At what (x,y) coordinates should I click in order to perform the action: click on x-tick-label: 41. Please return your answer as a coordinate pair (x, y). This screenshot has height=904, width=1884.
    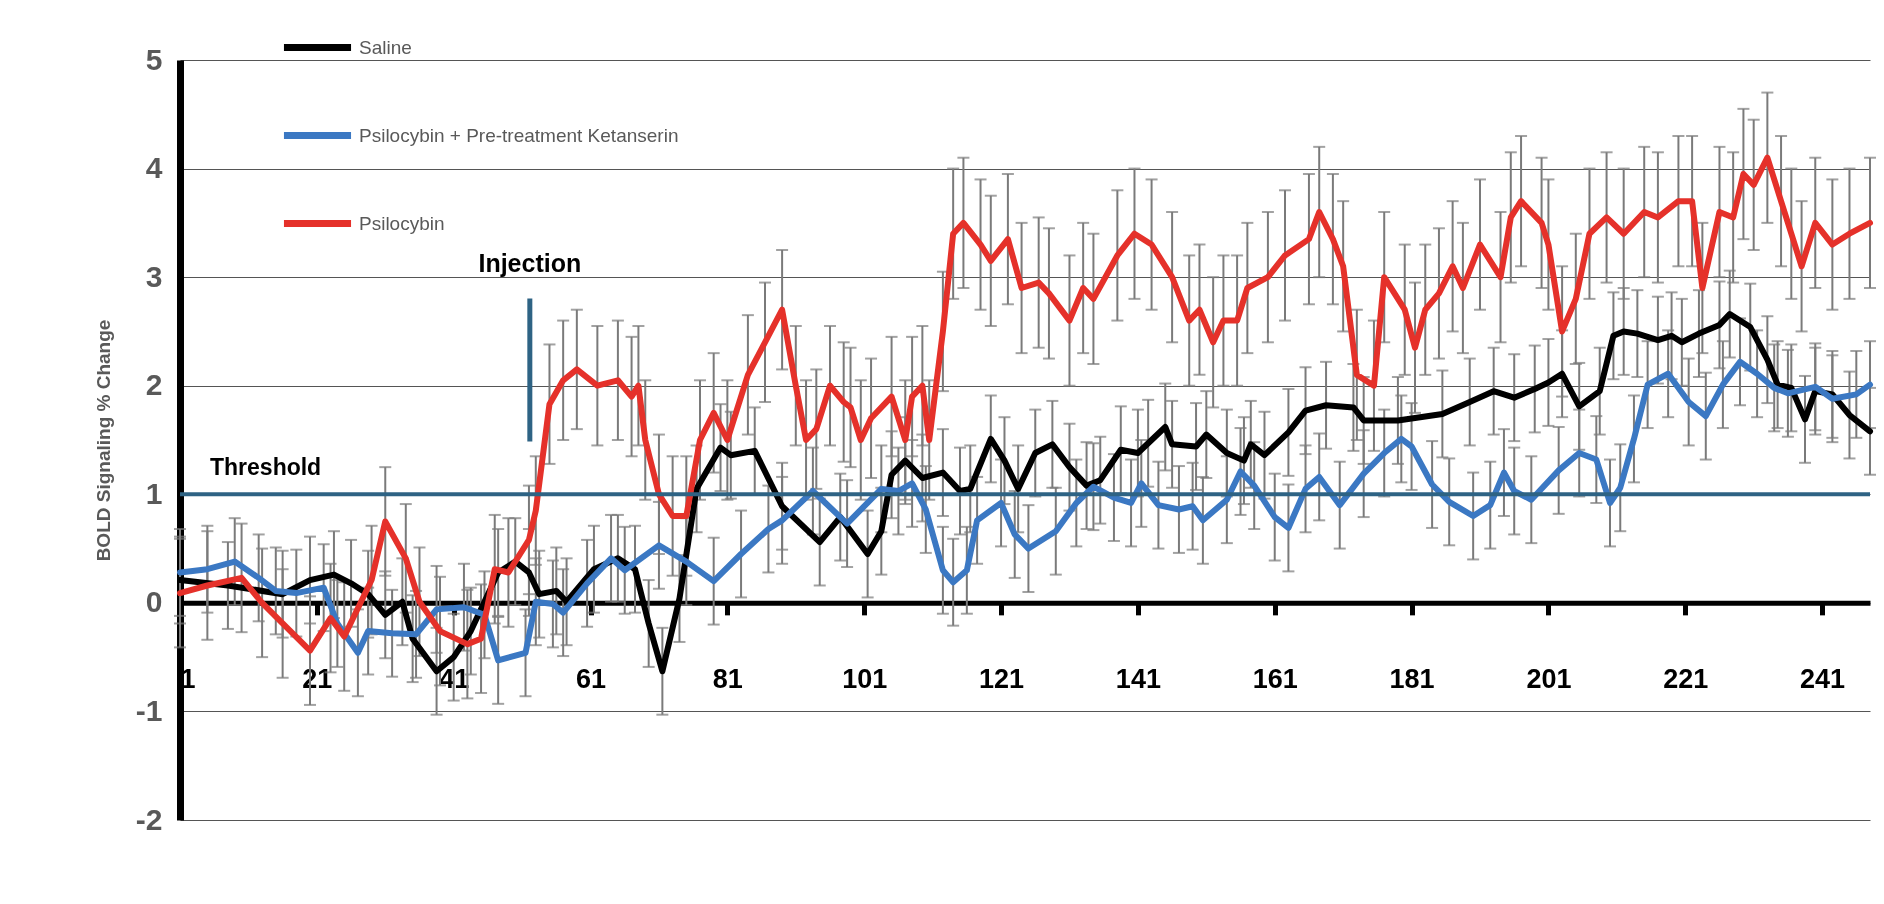
    Looking at the image, I should click on (454, 679).